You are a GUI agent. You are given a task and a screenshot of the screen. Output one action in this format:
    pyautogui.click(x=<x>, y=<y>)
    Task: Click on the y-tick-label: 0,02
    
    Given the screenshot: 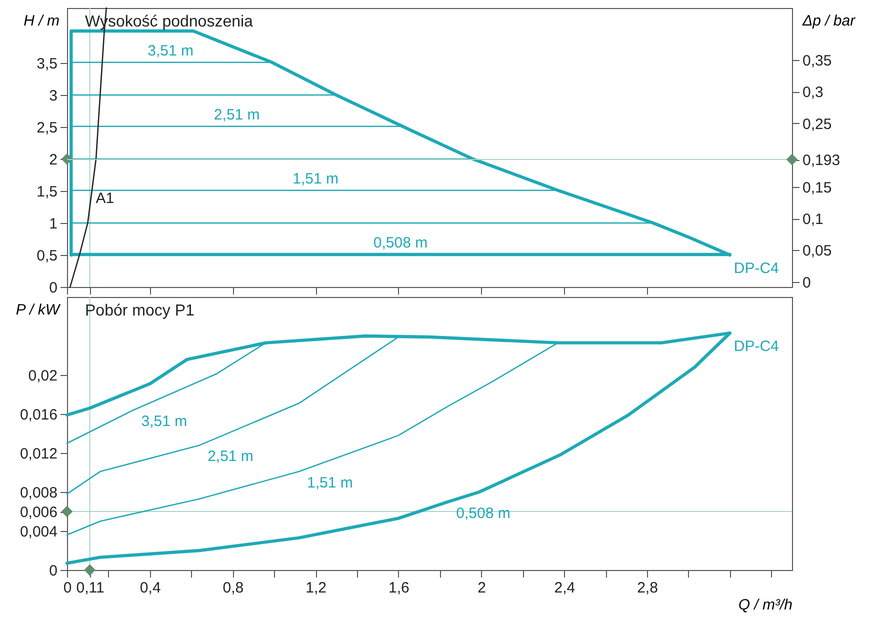 What is the action you would take?
    pyautogui.click(x=43, y=376)
    